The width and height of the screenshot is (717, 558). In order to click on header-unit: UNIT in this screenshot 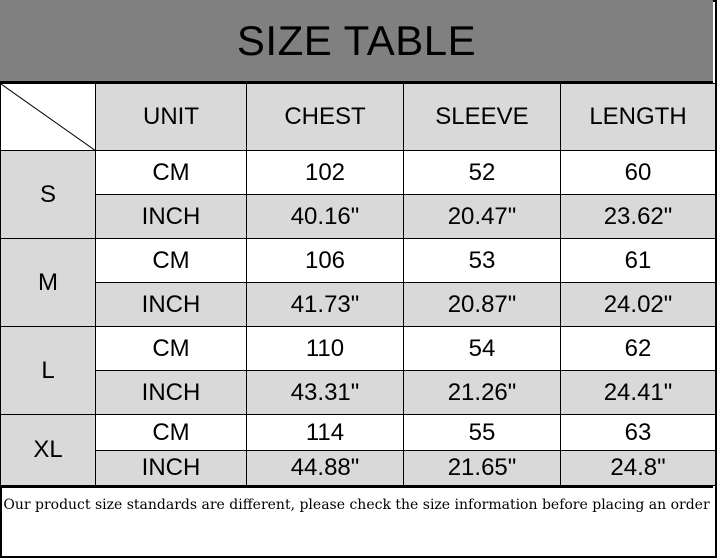, I will do `click(171, 117)`.